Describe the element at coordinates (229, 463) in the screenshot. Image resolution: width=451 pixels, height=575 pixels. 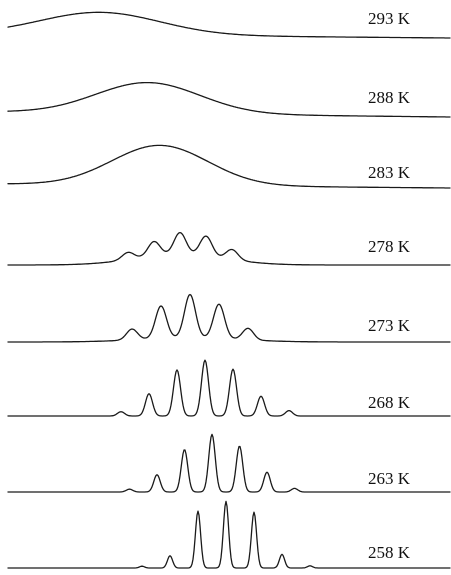
I see `spectrum-trace-263k` at that location.